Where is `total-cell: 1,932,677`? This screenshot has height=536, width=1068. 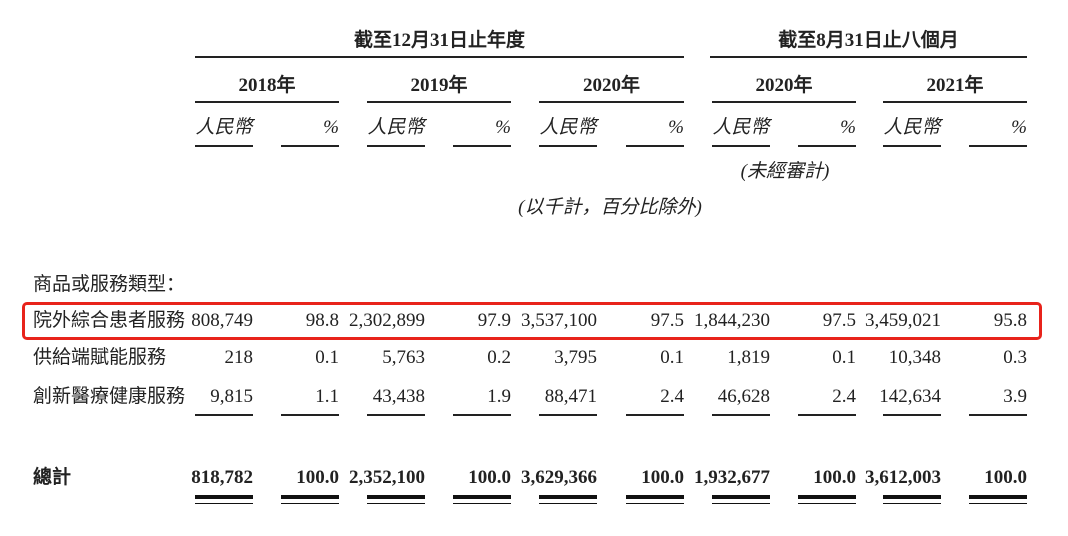
total-cell: 1,932,677 is located at coordinates (732, 477).